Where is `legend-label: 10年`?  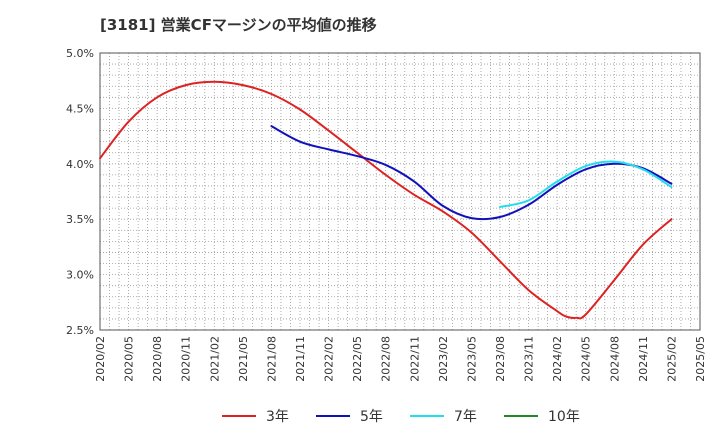 legend-label: 10年 is located at coordinates (564, 417).